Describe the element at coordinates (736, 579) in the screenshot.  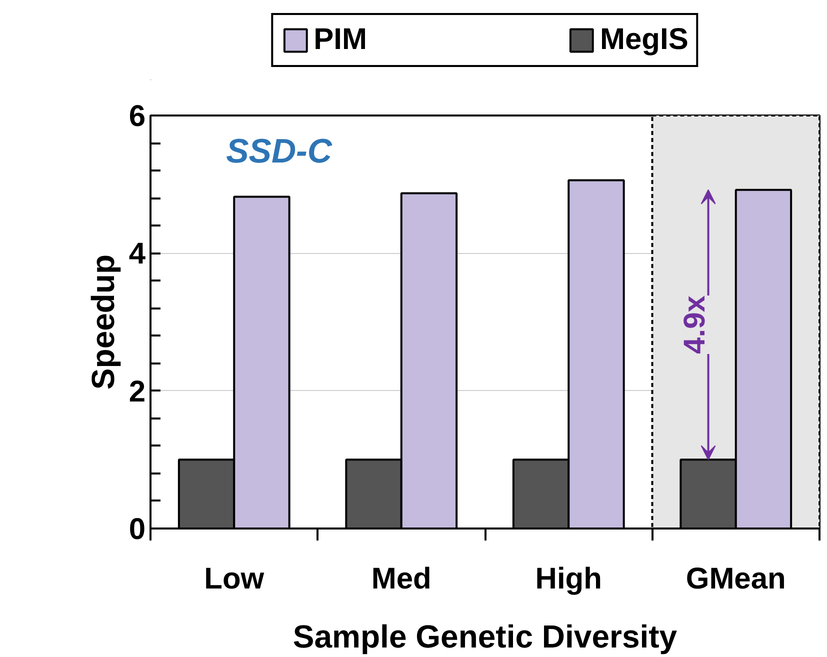
I see `x-tick-label: GMean` at that location.